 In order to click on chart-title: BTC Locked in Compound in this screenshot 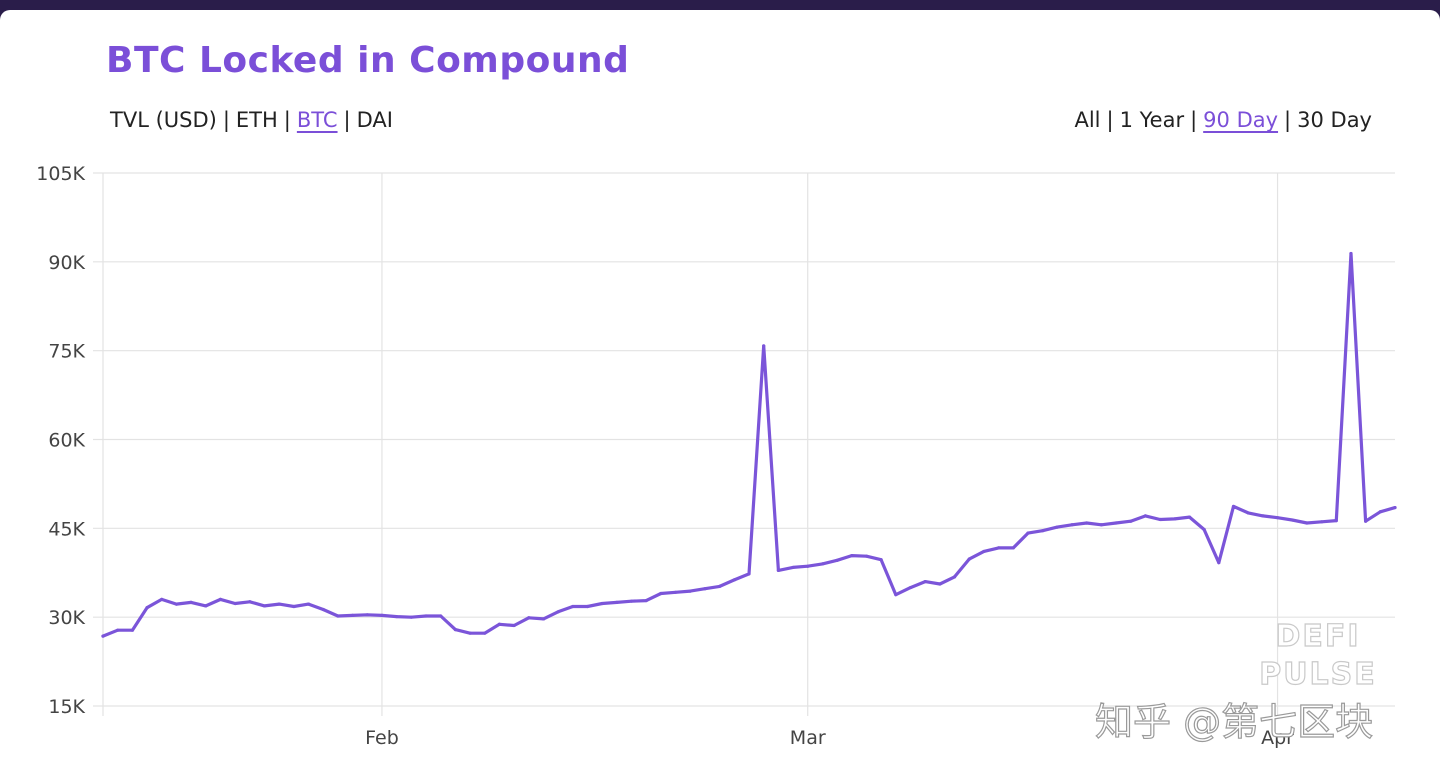, I will do `click(368, 60)`.